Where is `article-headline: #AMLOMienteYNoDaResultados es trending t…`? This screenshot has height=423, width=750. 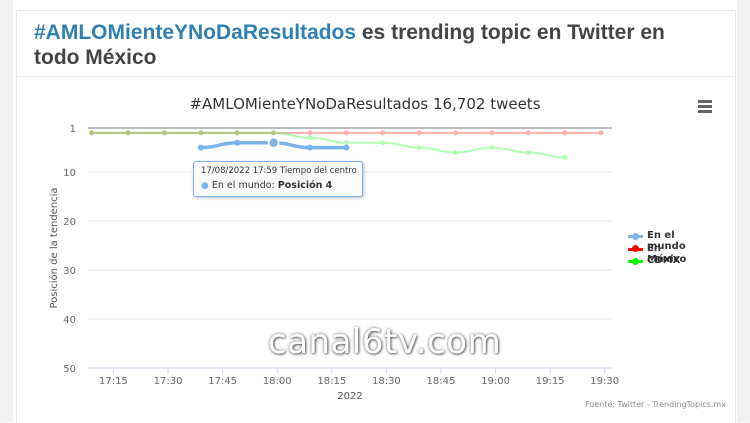
article-headline: #AMLOMienteYNoDaResultados es trending t… is located at coordinates (374, 45).